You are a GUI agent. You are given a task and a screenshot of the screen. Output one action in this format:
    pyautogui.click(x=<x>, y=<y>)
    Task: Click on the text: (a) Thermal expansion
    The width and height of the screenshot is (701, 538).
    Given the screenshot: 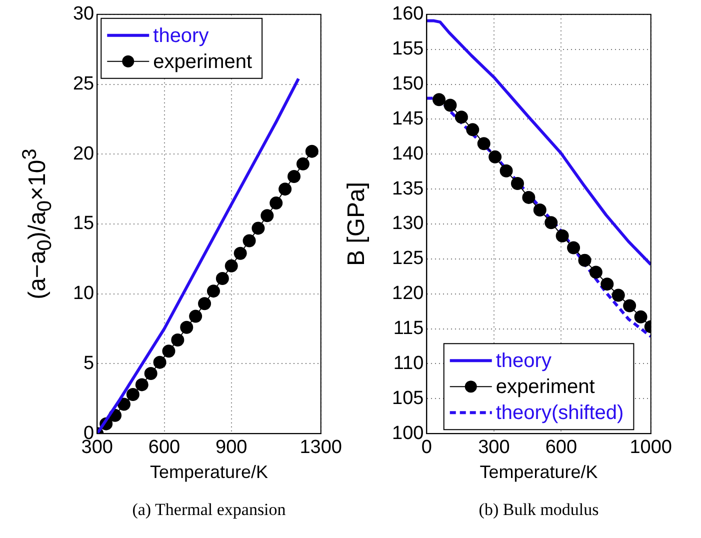 What is the action you would take?
    pyautogui.click(x=209, y=510)
    